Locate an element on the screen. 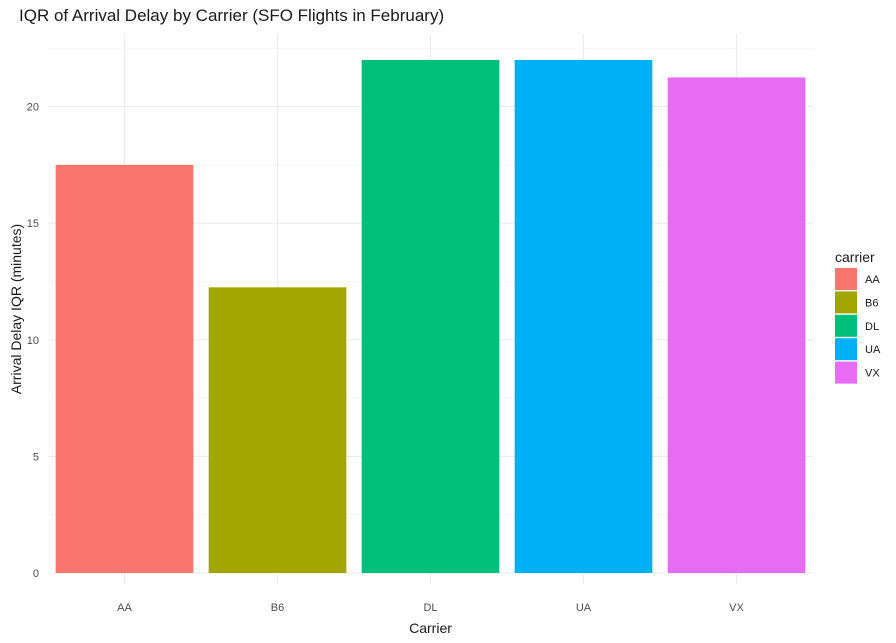  legend-key-aa is located at coordinates (846, 279).